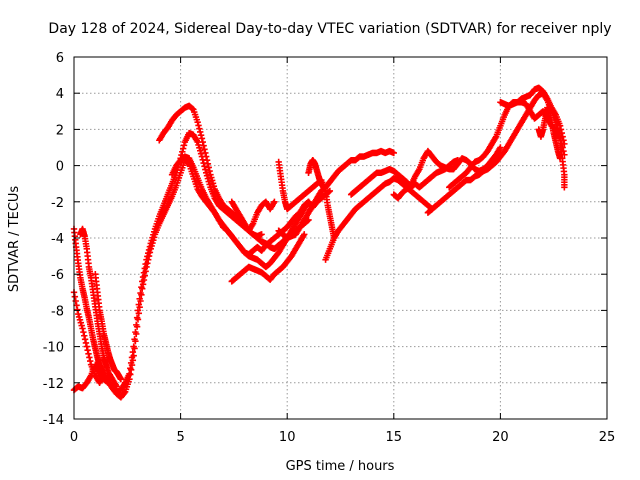  What do you see at coordinates (14, 239) in the screenshot?
I see `y-axis-label: SDTVAR / TECUs` at bounding box center [14, 239].